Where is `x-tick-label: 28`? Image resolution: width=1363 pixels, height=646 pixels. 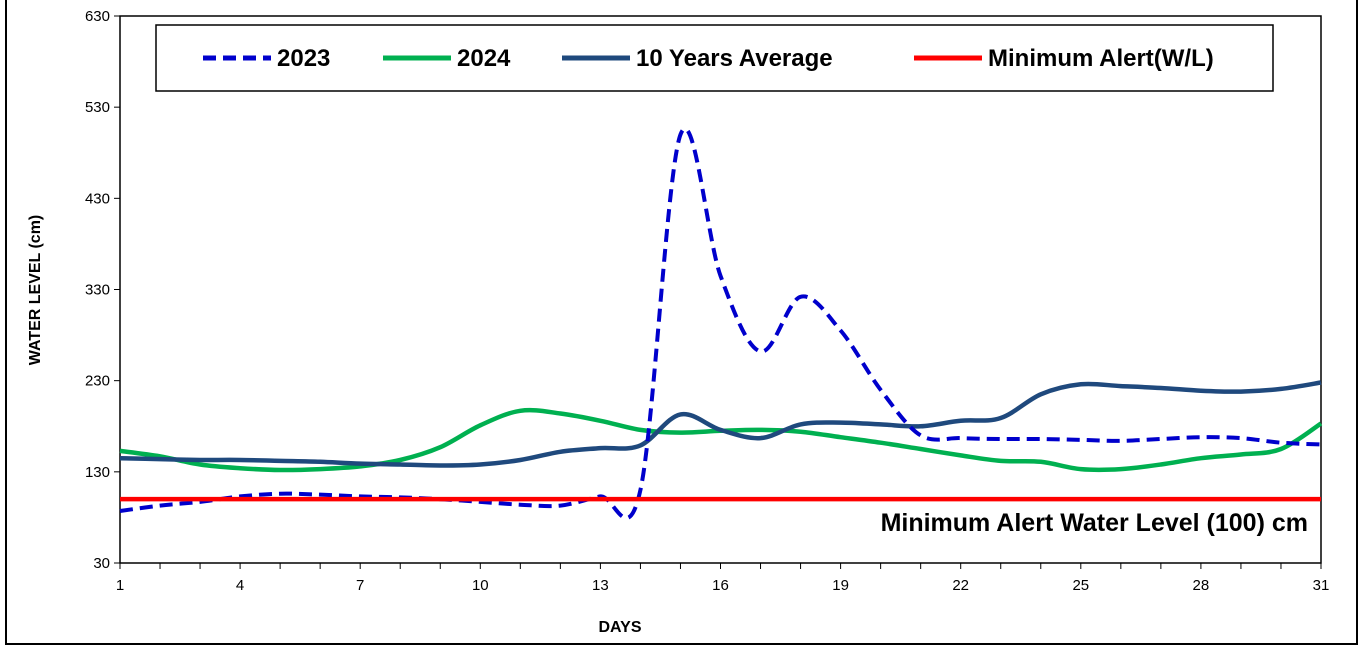
x-tick-label: 28 is located at coordinates (1201, 585).